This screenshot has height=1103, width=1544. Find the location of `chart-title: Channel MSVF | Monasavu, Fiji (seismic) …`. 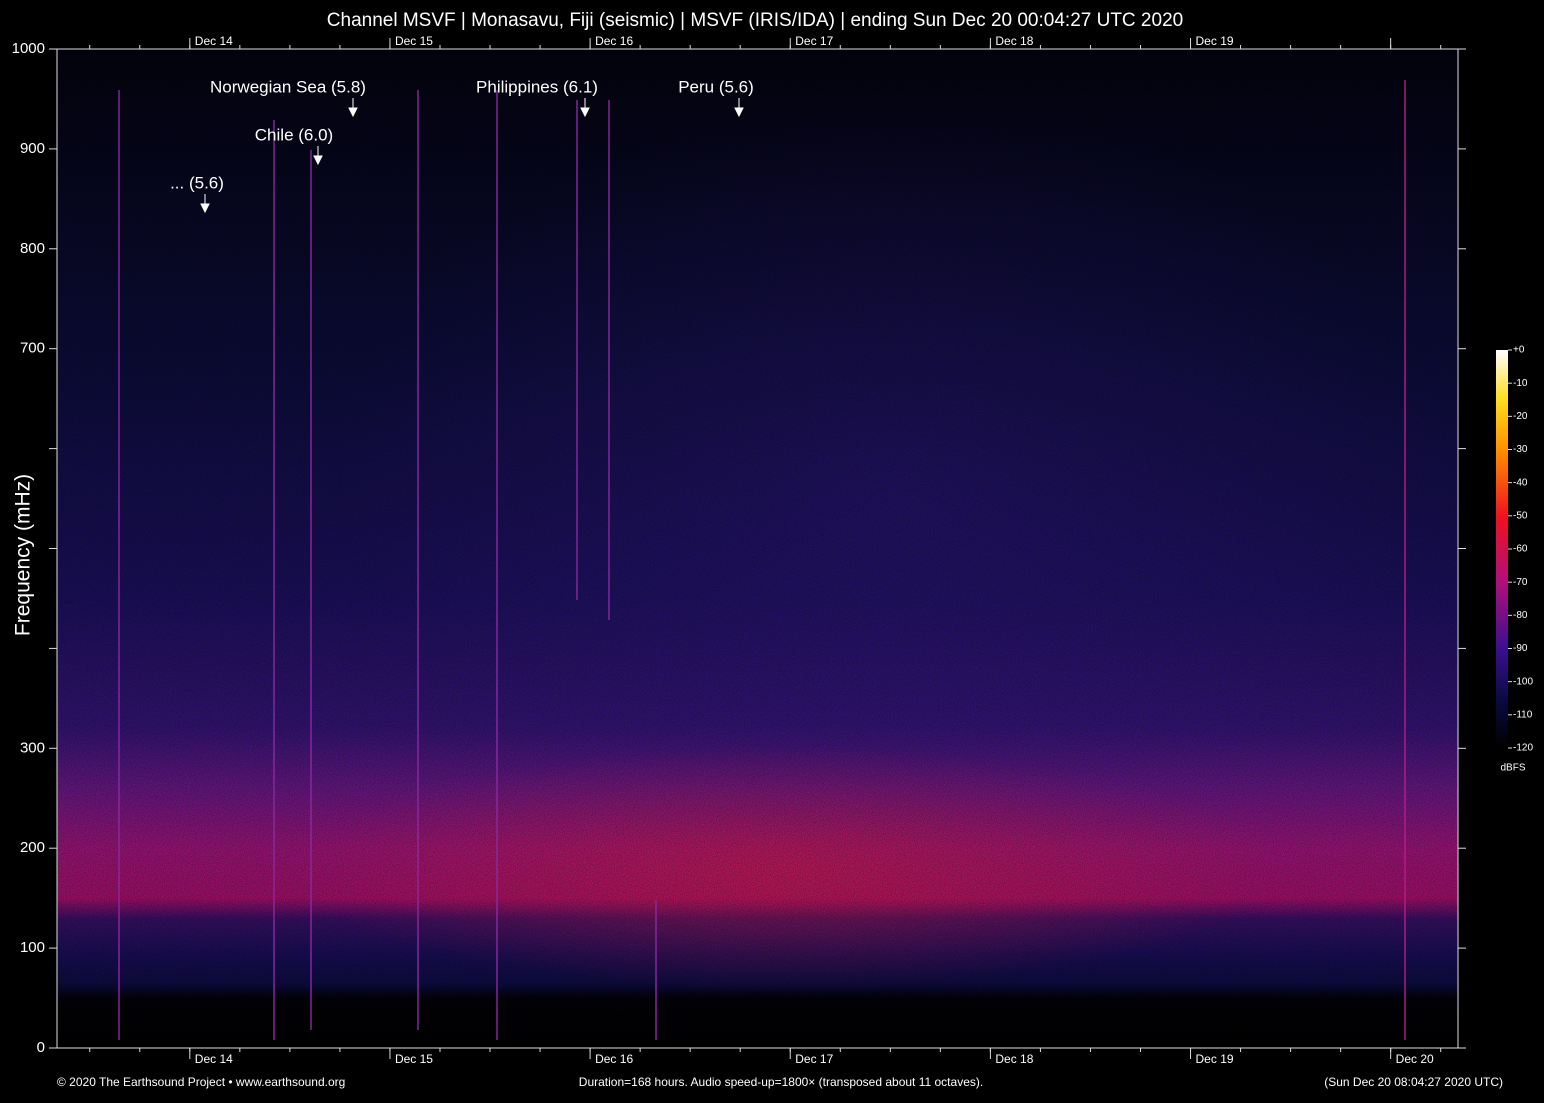

chart-title: Channel MSVF | Monasavu, Fiji (seismic) … is located at coordinates (755, 20).